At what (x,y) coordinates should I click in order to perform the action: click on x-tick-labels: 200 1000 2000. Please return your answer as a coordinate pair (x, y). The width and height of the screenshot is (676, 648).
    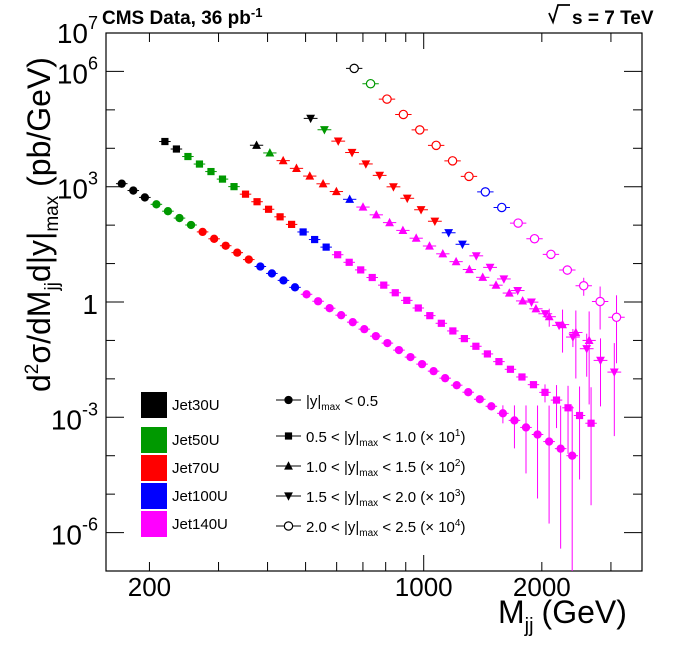
    Looking at the image, I should click on (349, 587).